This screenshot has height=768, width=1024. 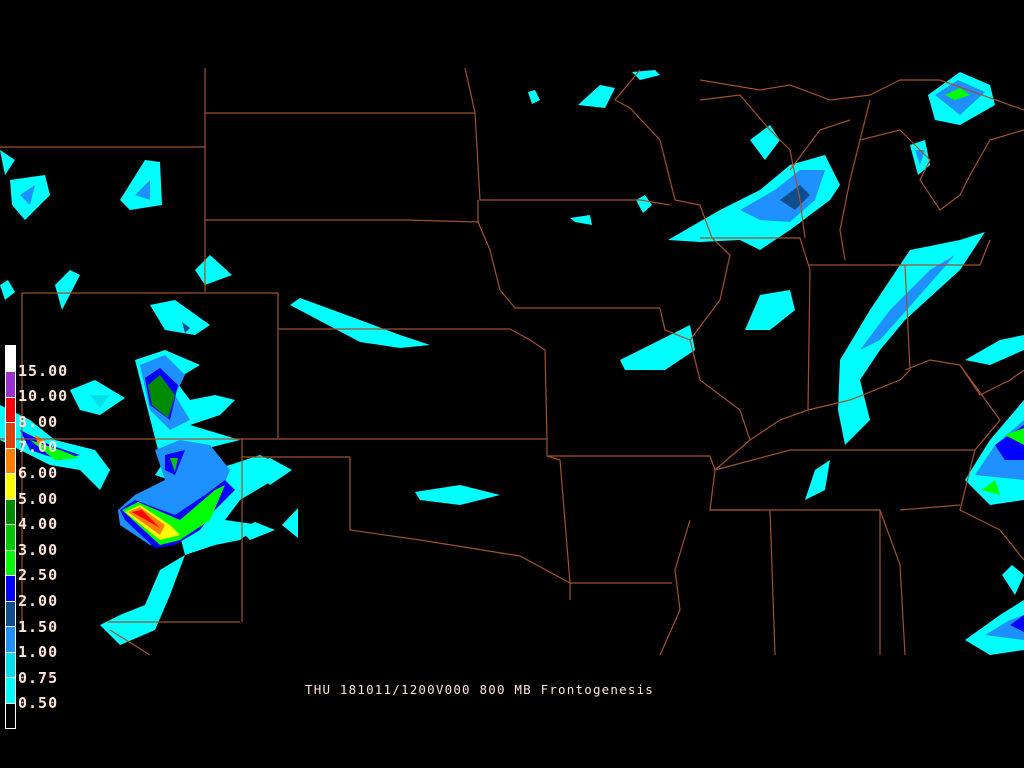 What do you see at coordinates (480, 689) in the screenshot?
I see `map-caption: THU 181011/1200V000 800 MB Frontogenesis` at bounding box center [480, 689].